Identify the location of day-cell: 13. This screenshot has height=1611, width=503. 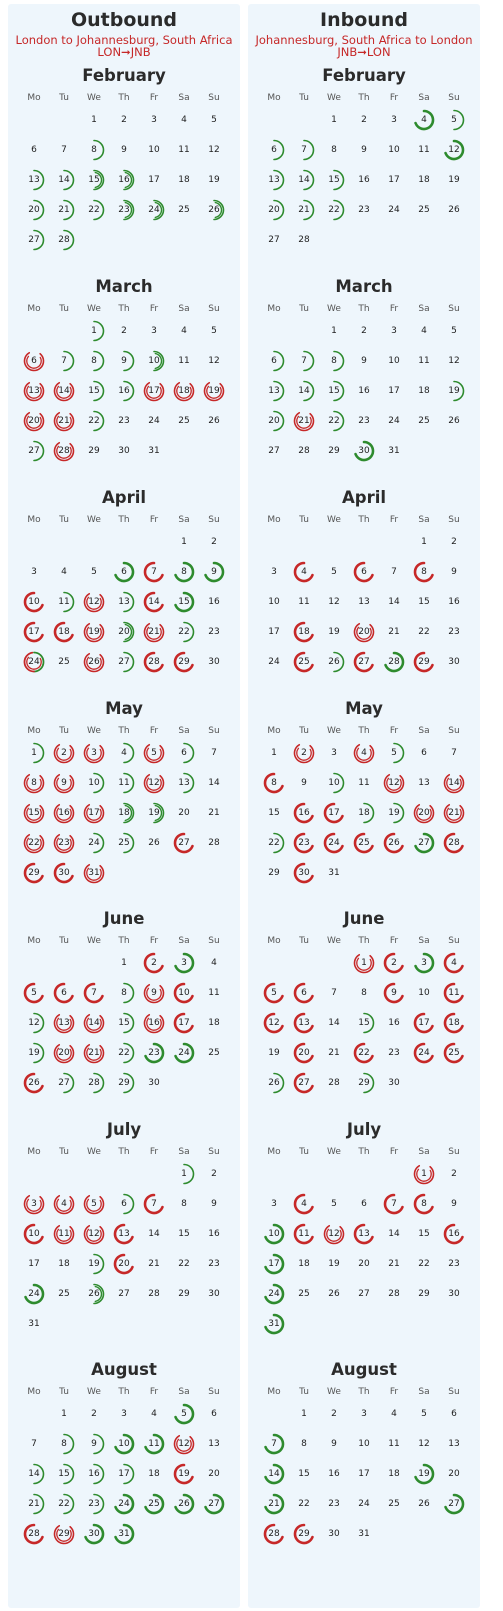
(64, 1023).